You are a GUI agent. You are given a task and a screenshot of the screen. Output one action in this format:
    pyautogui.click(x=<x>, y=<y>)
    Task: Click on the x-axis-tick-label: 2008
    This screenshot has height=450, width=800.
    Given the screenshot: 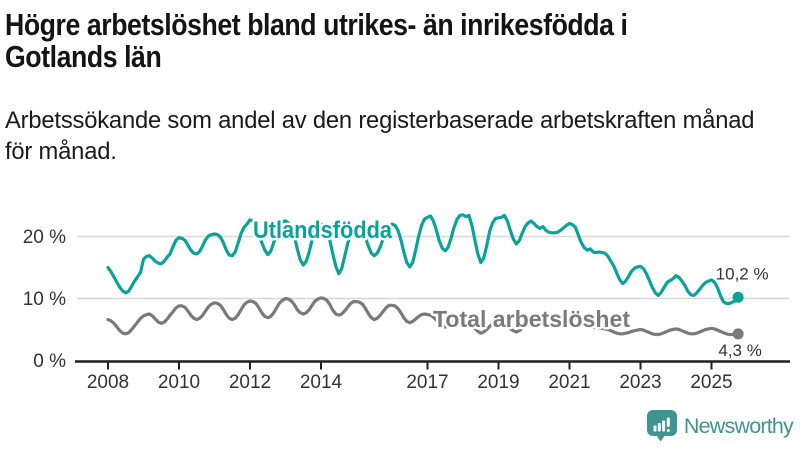 What is the action you would take?
    pyautogui.click(x=108, y=382)
    